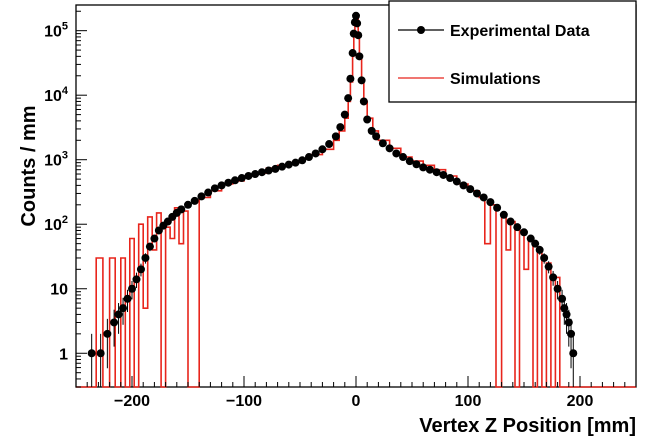 This screenshot has height=436, width=651. What do you see at coordinates (495, 79) in the screenshot?
I see `legend-simulations-label: Simulations` at bounding box center [495, 79].